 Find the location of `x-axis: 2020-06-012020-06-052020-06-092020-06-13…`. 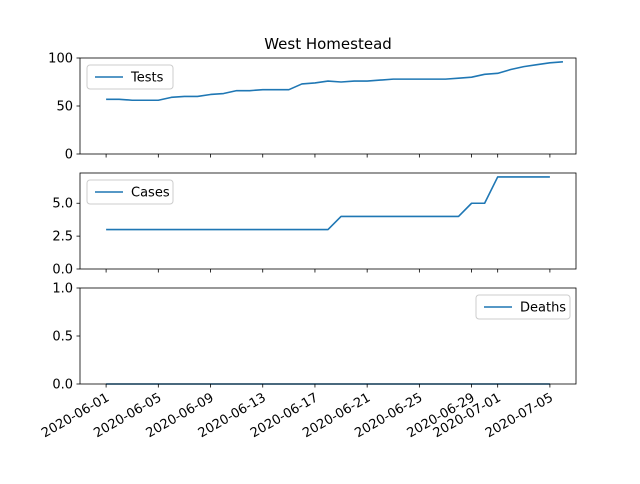

x-axis: 2020-06-012020-06-052020-06-092020-06-13… is located at coordinates (297, 415).